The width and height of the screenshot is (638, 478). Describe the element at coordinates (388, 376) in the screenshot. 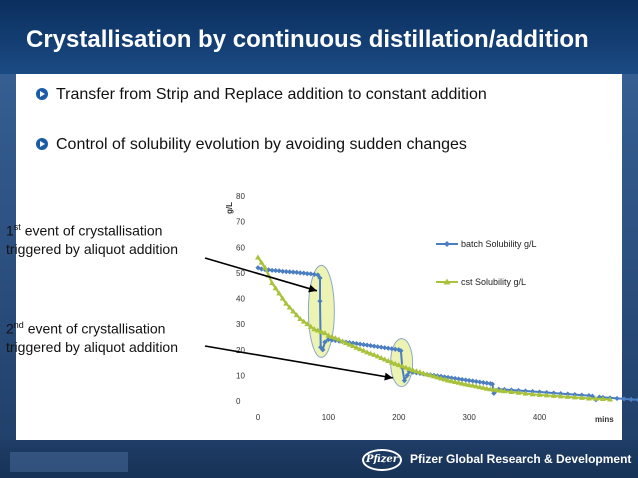

I see `callout-arrow-second-head` at that location.